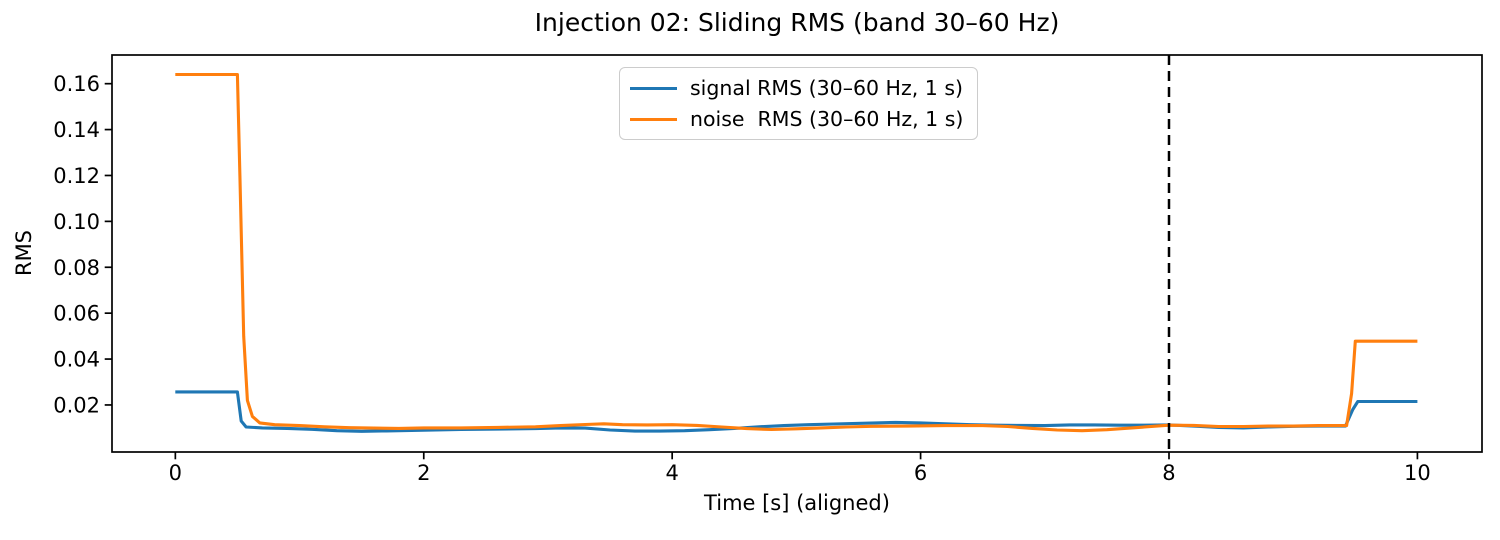 The image size is (1500, 540). What do you see at coordinates (1417, 473) in the screenshot?
I see `x-tick-label: 10` at bounding box center [1417, 473].